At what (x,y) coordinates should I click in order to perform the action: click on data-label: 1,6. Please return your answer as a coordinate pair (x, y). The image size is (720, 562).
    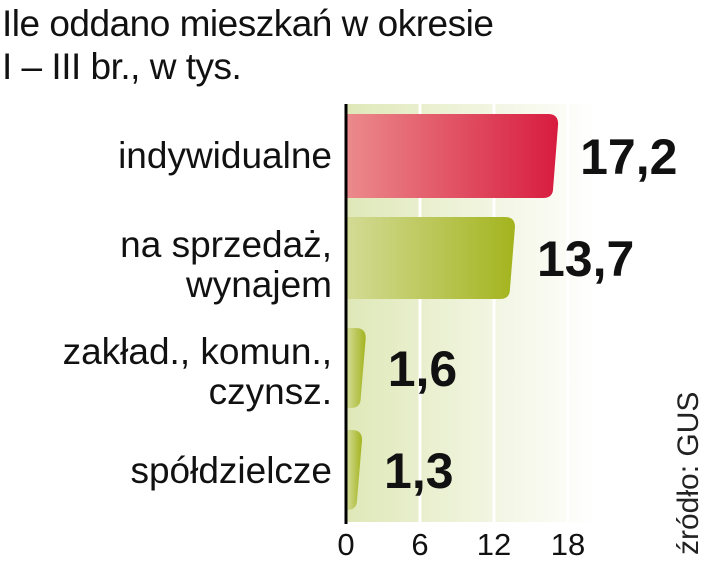
    Looking at the image, I should click on (423, 369).